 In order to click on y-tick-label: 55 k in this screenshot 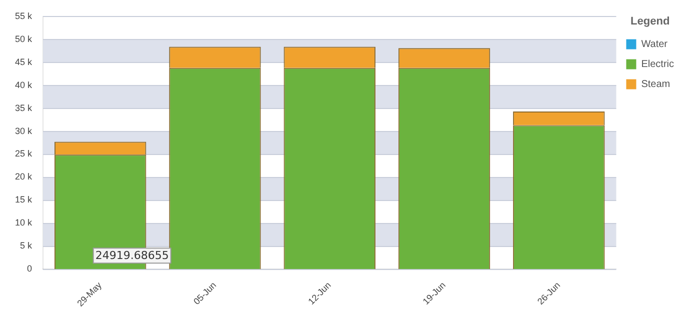, I will do `click(23, 15)`.